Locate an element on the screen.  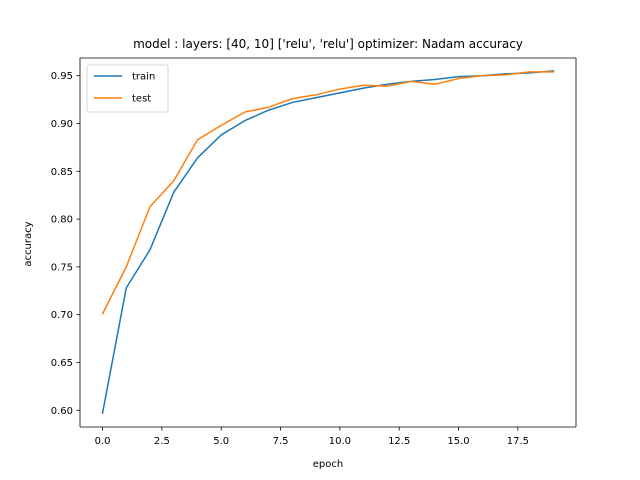
legend-label-train: train is located at coordinates (143, 77).